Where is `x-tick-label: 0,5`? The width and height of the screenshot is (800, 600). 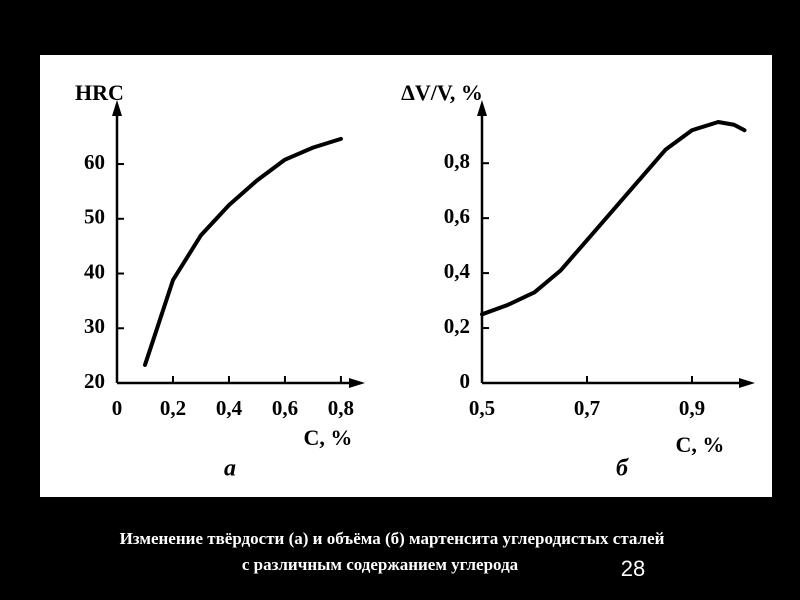
x-tick-label: 0,5 is located at coordinates (482, 408).